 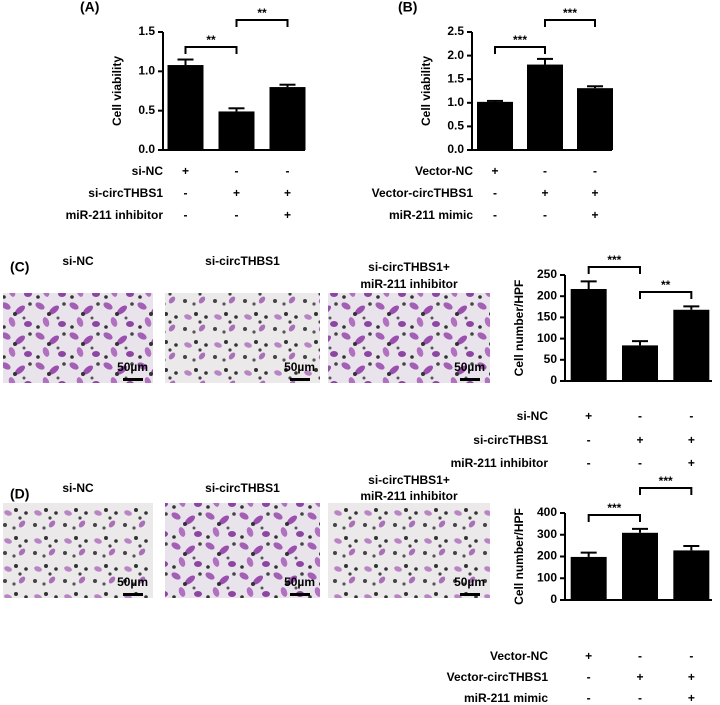 I want to click on y-tick-label: 400, so click(x=547, y=512).